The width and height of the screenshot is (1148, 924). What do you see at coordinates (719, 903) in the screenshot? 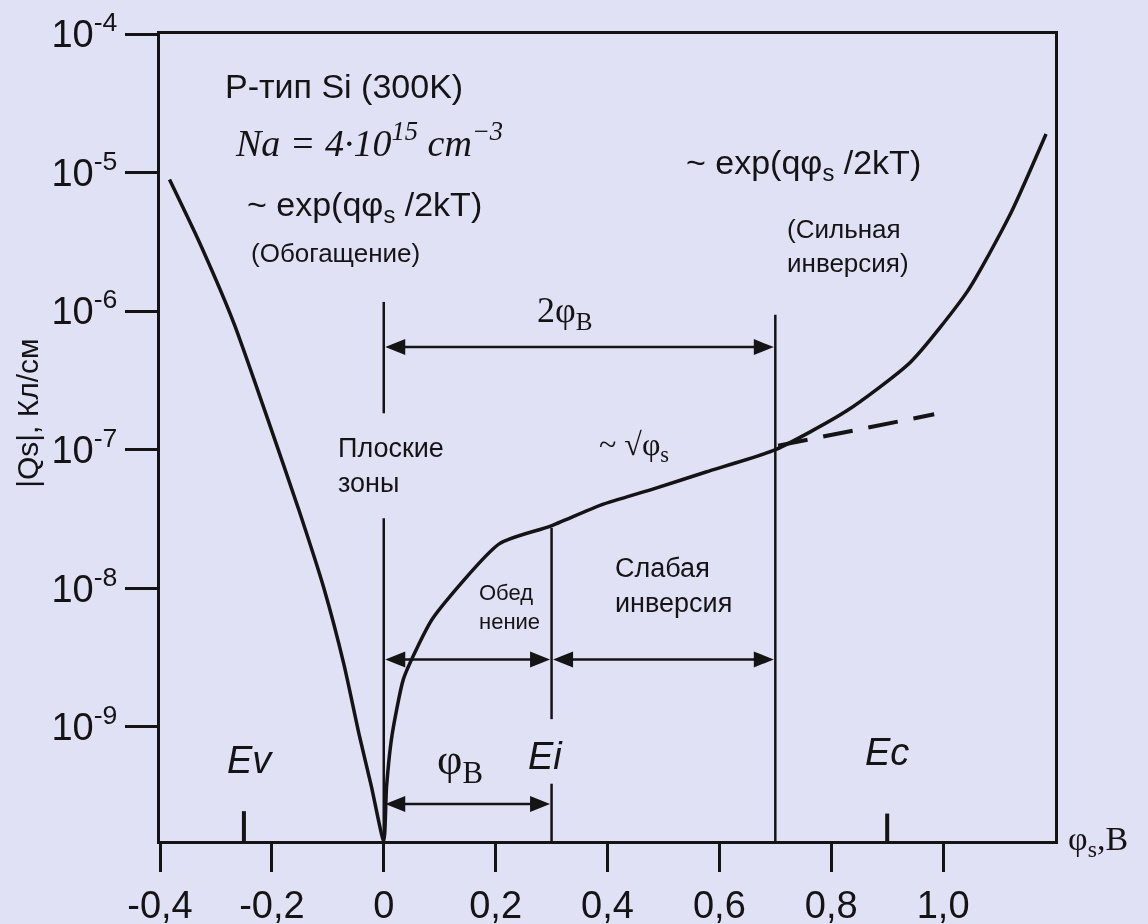
I see `x-tick-label: 0,6` at bounding box center [719, 903].